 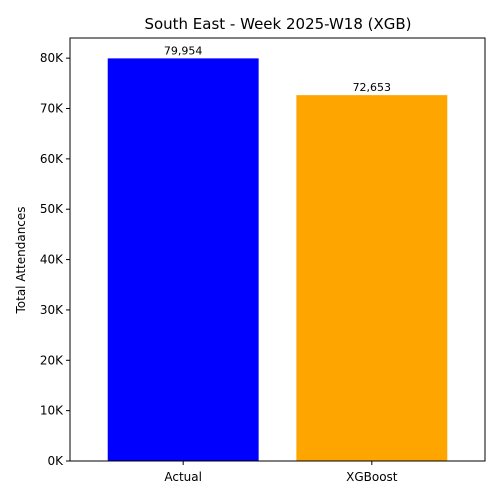 What do you see at coordinates (281, 472) in the screenshot?
I see `x-axis-ticks: Actual XGBoost` at bounding box center [281, 472].